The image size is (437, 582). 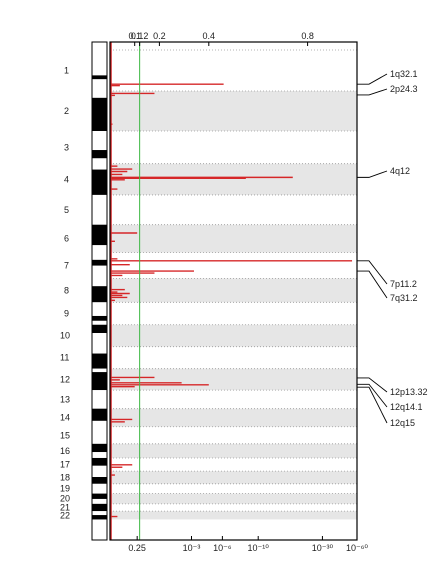 I want to click on chromosome-label-3: 3, so click(x=66, y=147).